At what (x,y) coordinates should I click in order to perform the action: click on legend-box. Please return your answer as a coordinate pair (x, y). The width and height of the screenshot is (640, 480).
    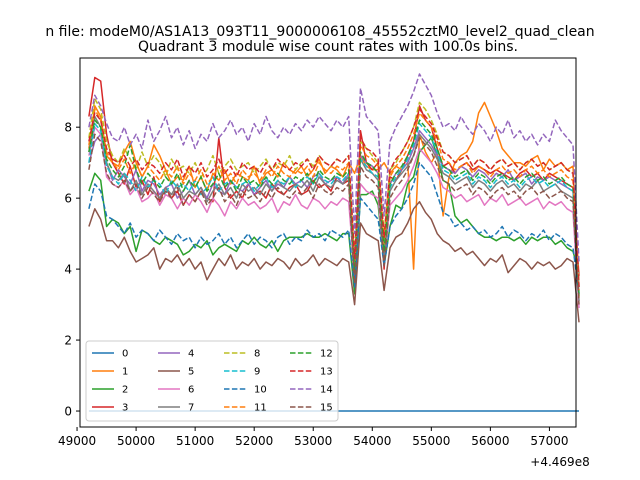
    Looking at the image, I should click on (212, 381).